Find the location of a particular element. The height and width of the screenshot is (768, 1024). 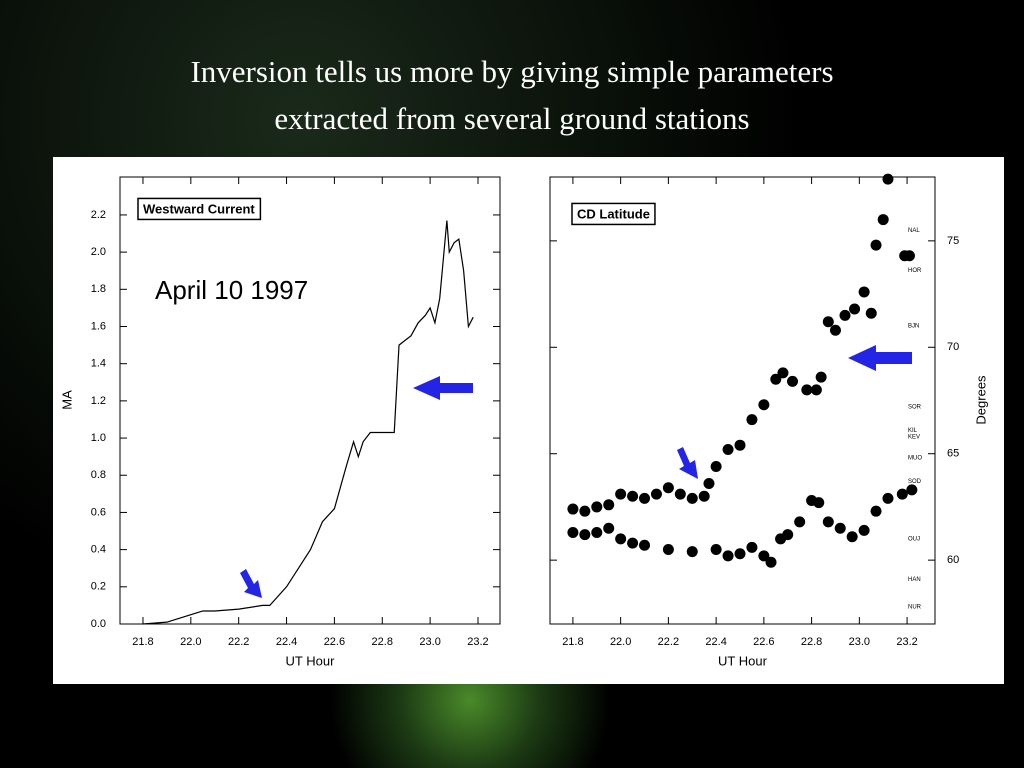

station-label: KIL is located at coordinates (913, 431).